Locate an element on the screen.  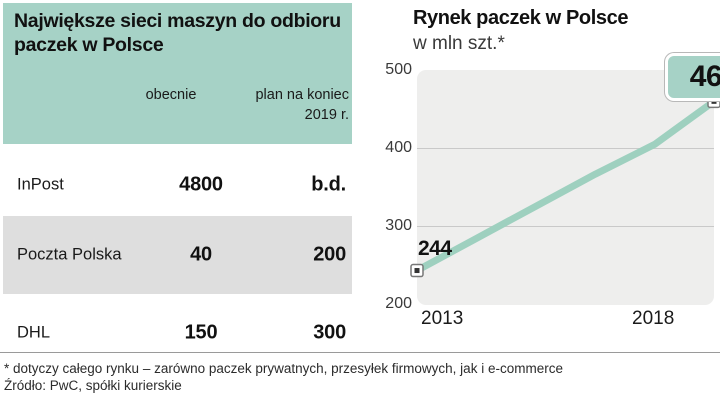
table-cell-company-name: DHL is located at coordinates (34, 332).